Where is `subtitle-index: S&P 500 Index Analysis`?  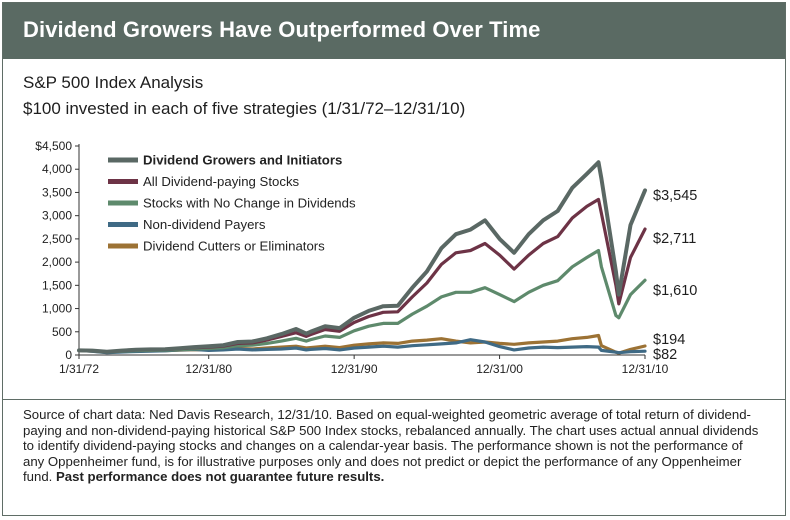
subtitle-index: S&P 500 Index Analysis is located at coordinates (113, 82).